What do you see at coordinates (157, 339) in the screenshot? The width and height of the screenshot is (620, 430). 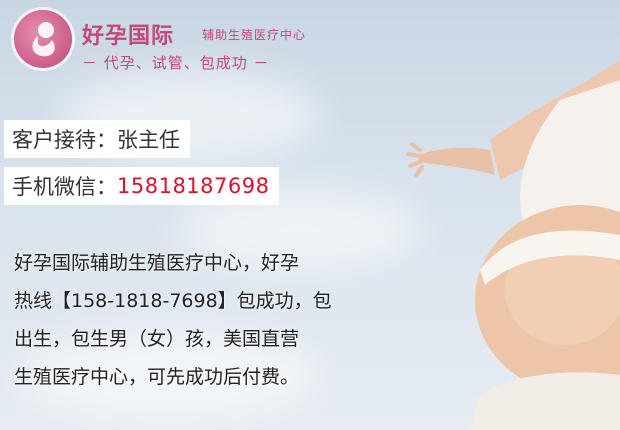 I see `description-line: 出生，包生男（女）孩，美国直营` at bounding box center [157, 339].